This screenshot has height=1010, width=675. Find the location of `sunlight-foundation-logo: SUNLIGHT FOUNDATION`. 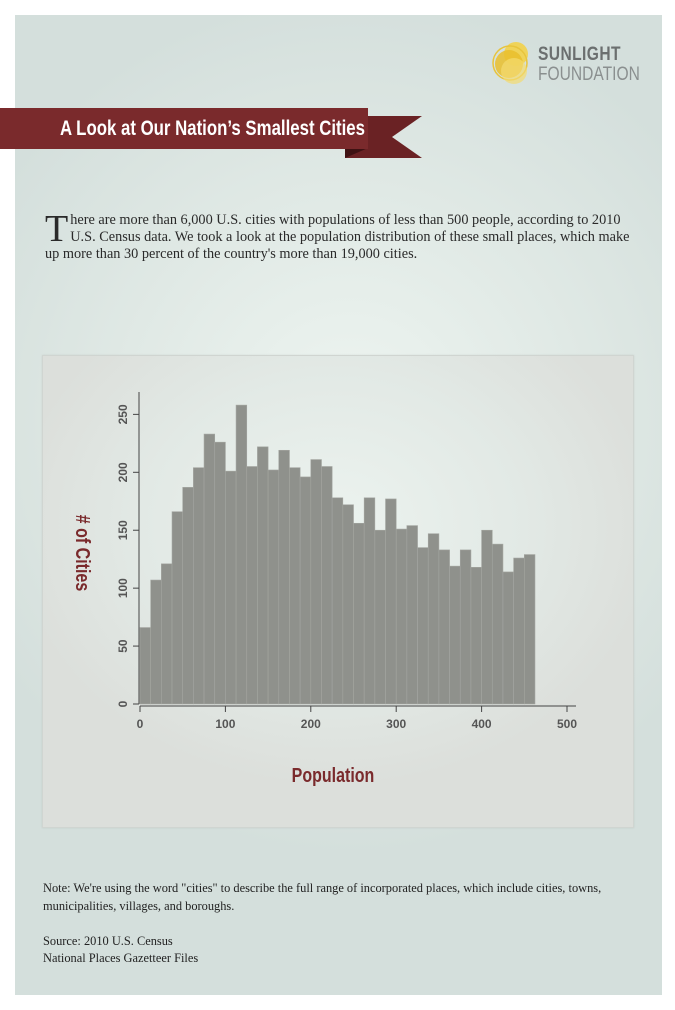

sunlight-foundation-logo: SUNLIGHT FOUNDATION is located at coordinates (567, 64).